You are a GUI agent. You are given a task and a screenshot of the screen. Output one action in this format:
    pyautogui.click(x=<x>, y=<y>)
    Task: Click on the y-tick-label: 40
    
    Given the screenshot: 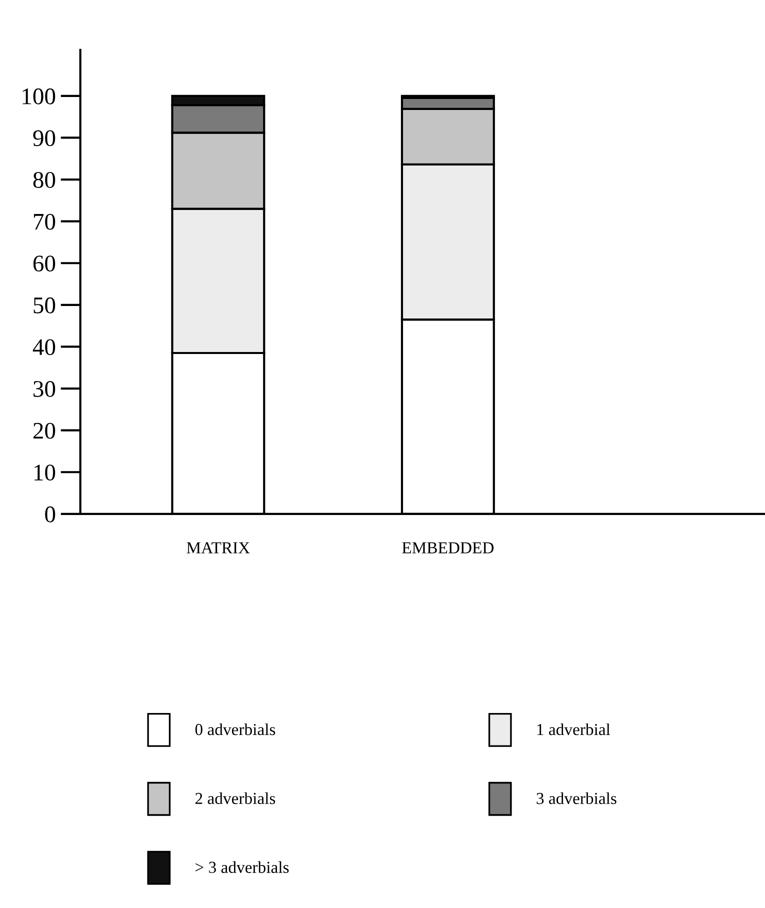 What is the action you would take?
    pyautogui.click(x=44, y=347)
    